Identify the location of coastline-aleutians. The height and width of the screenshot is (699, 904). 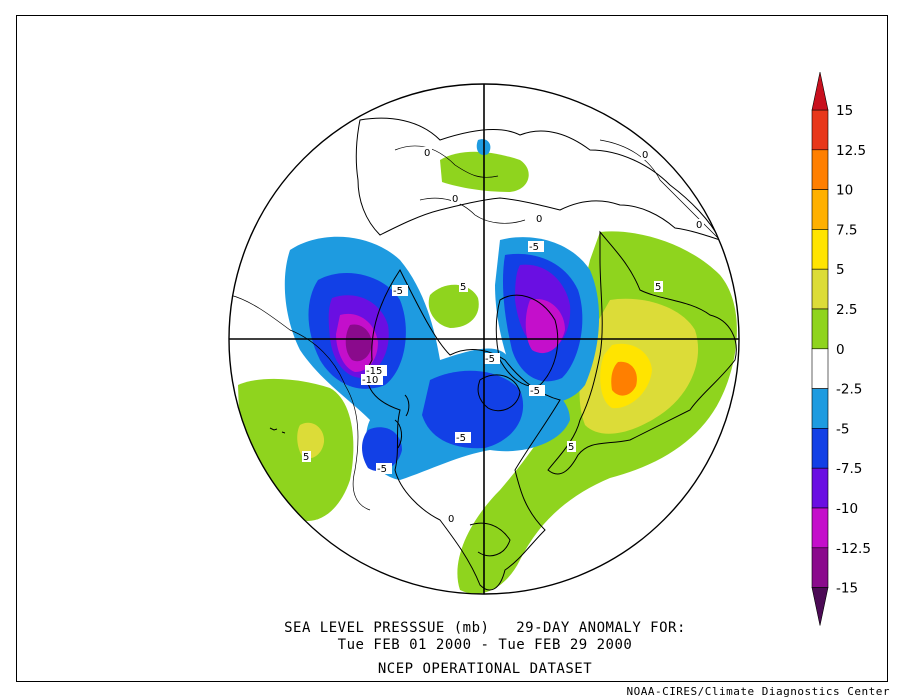
(277, 430).